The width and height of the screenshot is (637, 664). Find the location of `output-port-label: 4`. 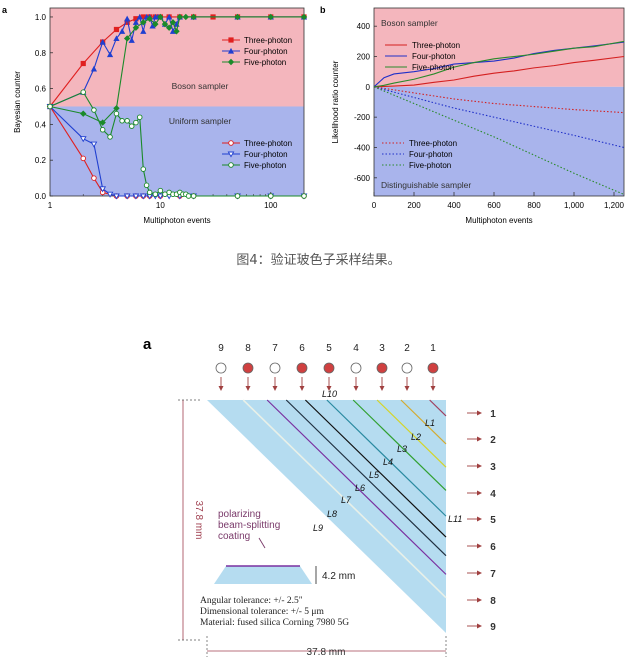

output-port-label: 4 is located at coordinates (493, 494).